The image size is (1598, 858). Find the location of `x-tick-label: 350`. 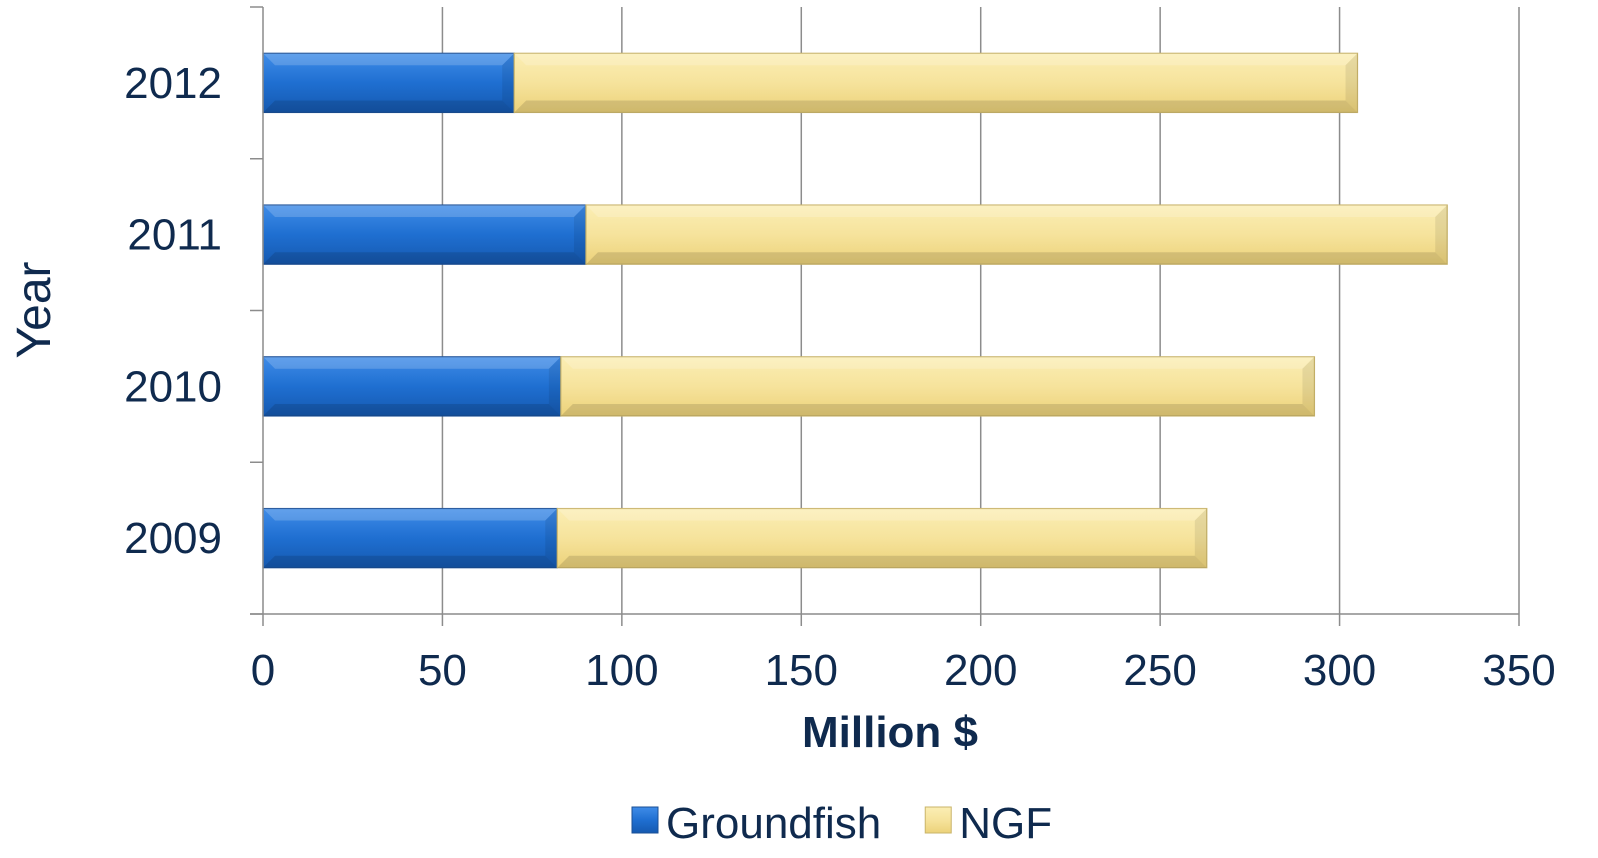

x-tick-label: 350 is located at coordinates (1518, 670).